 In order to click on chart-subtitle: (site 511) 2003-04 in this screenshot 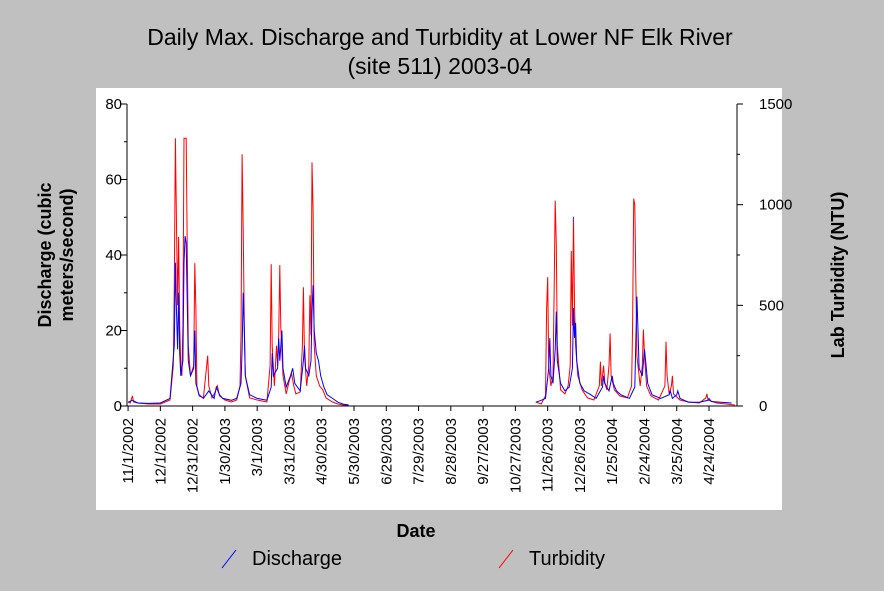, I will do `click(440, 66)`.